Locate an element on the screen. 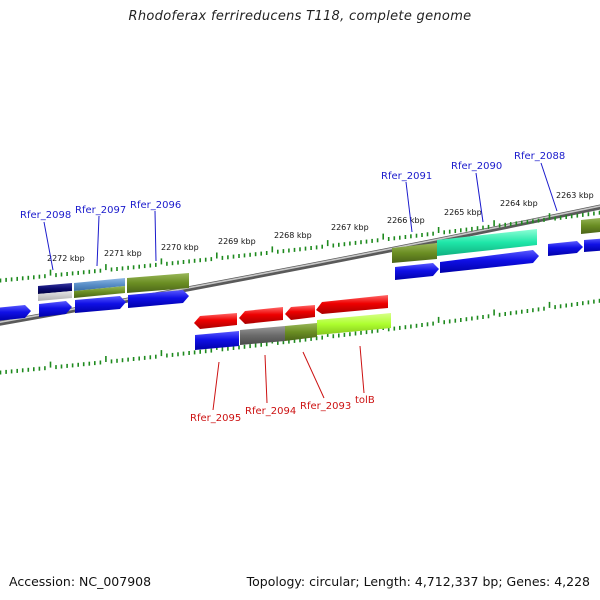  gene-label-rfer-2094: Rfer_2094 is located at coordinates (270, 411).